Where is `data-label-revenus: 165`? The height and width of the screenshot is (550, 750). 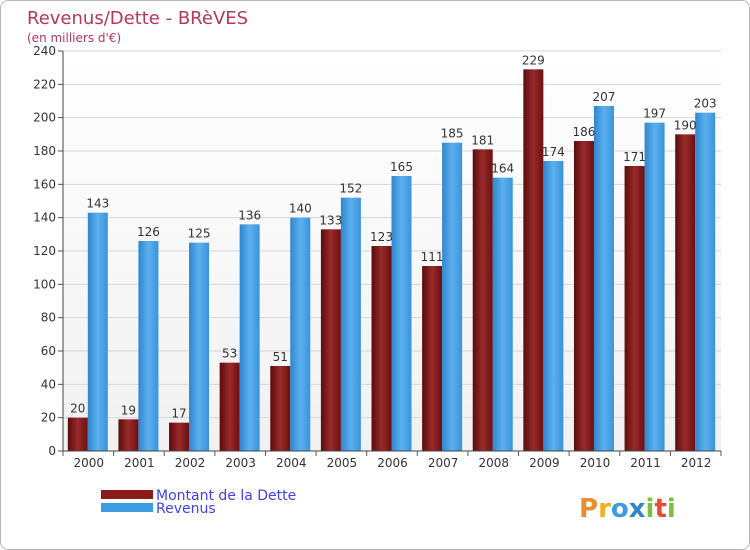
data-label-revenus: 165 is located at coordinates (401, 167).